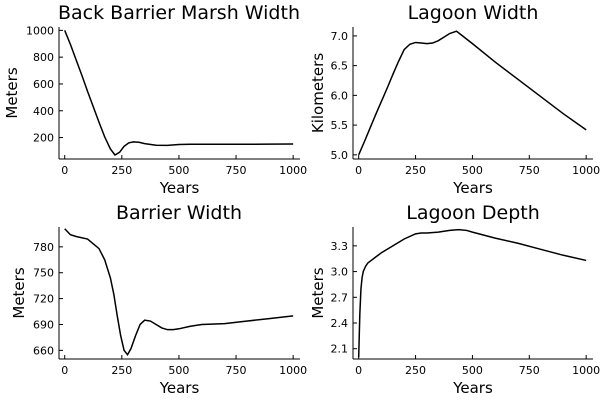 This screenshot has width=600, height=400. What do you see at coordinates (473, 13) in the screenshot?
I see `chart-title: Lagoon Width` at bounding box center [473, 13].